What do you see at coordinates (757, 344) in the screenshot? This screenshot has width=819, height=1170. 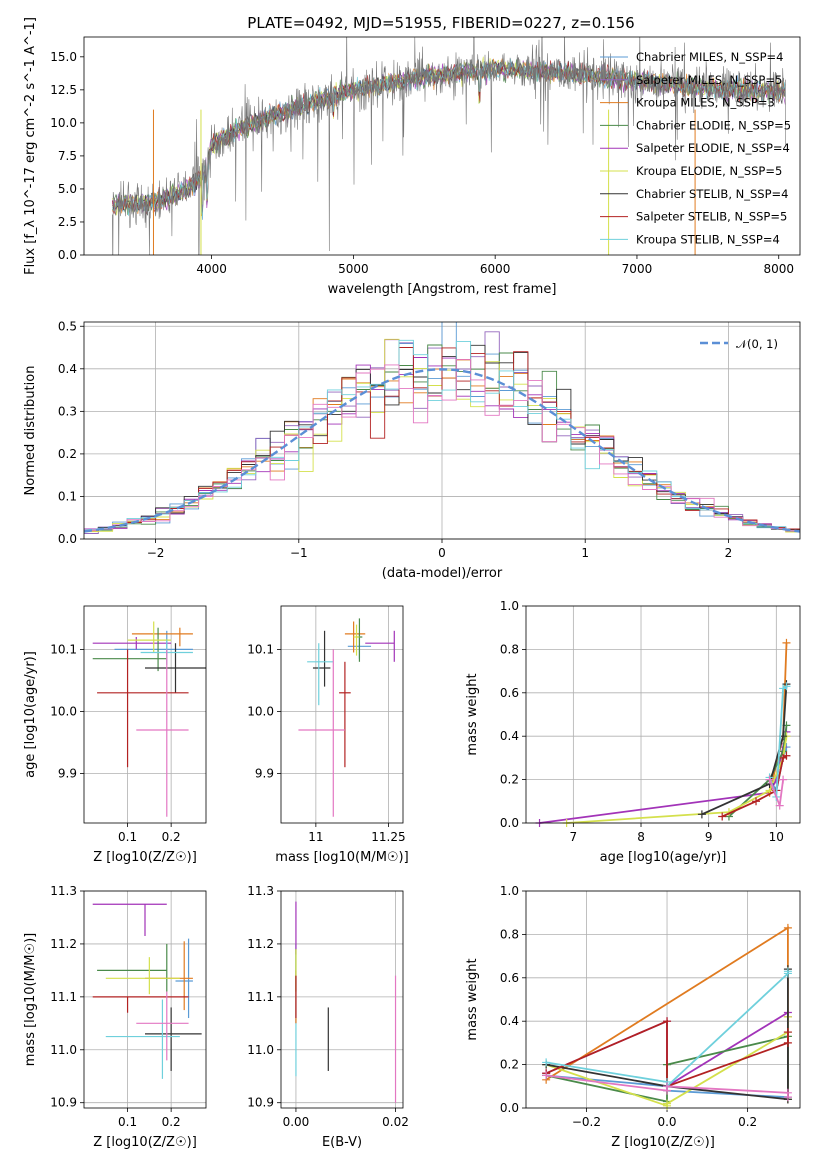 I see `residuals-legend-label: 𝒩(0, 1)` at bounding box center [757, 344].